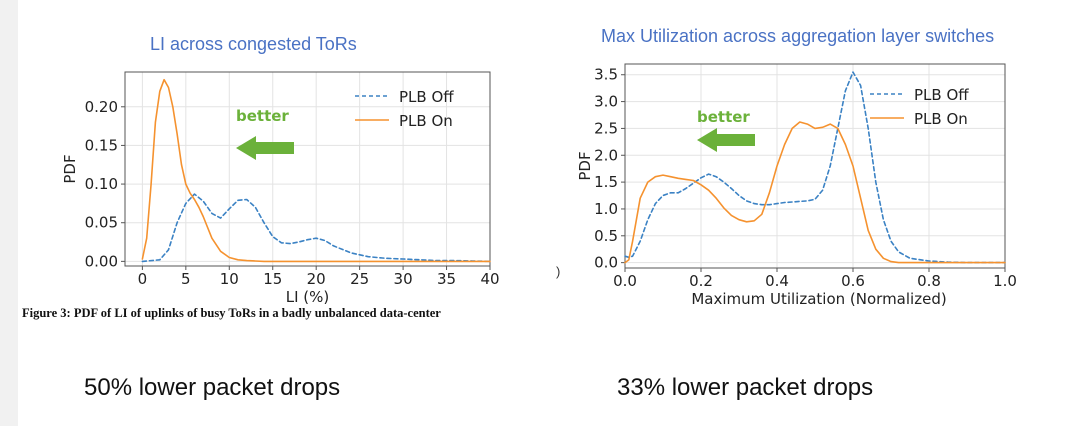  I want to click on y-tick-label: 1.0, so click(606, 209).